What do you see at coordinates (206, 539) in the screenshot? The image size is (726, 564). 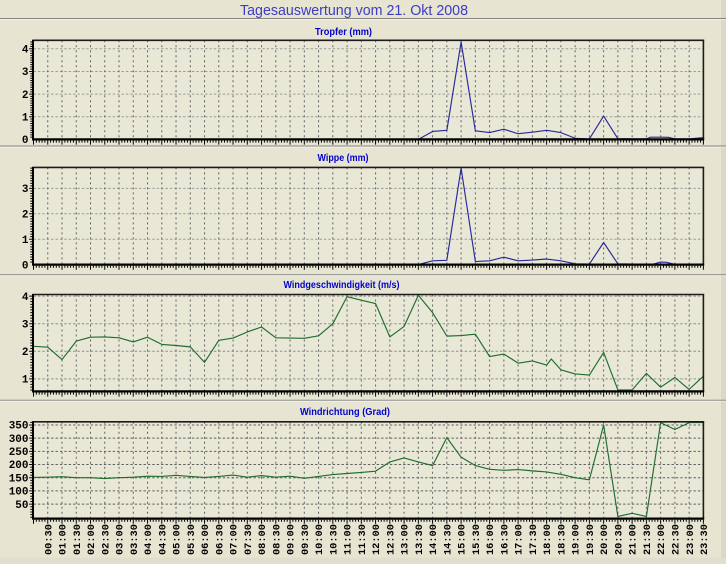 I see `svg-text: 06:00` at bounding box center [206, 539].